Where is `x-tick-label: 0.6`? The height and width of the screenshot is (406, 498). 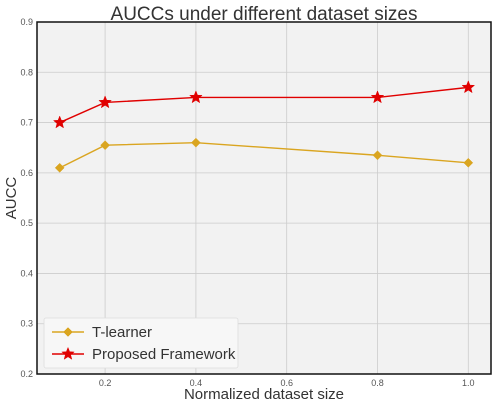
x-tick-label: 0.6 is located at coordinates (286, 383).